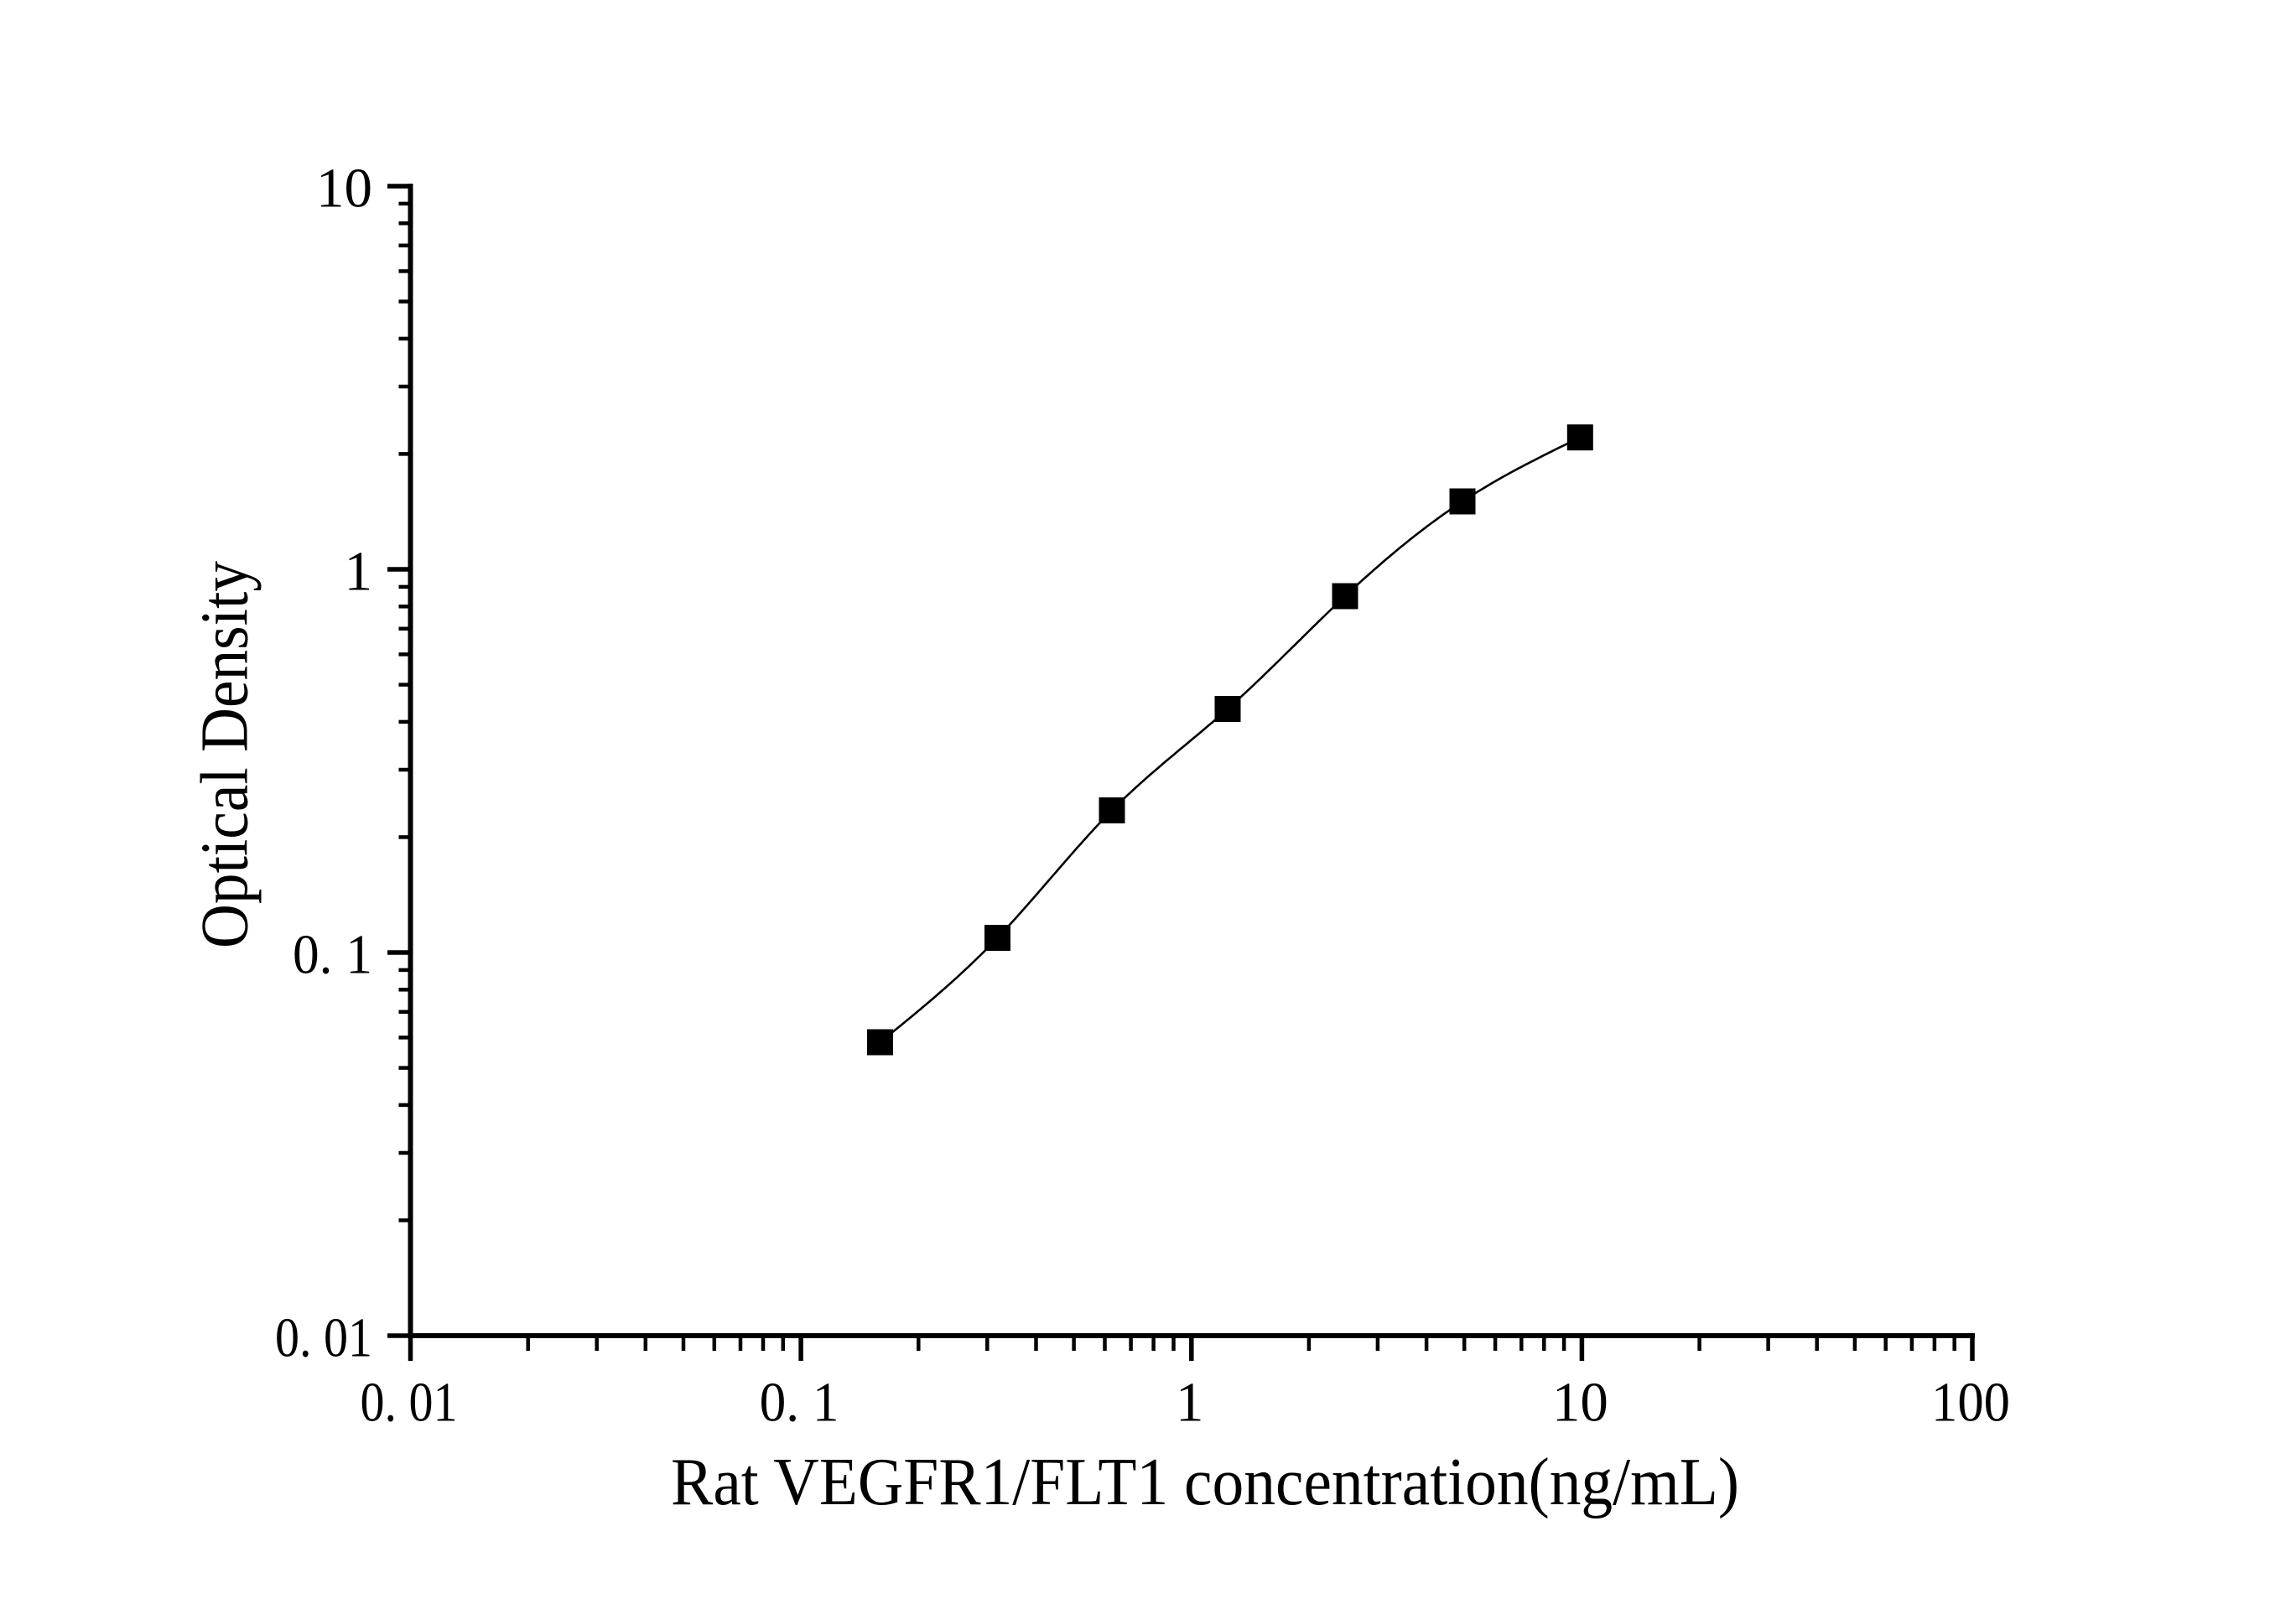 This screenshot has width=2296, height=1604. I want to click on svg-text:Rat VEGFR1/FLT1 concentration(: Rat VEGFR1/FLT1 concentration(ng/mL), so click(1205, 1481).